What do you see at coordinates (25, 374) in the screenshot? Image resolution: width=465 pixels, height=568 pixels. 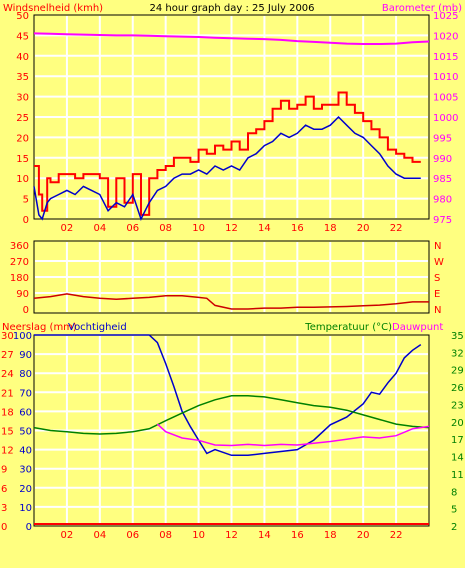 I see `humidity-y-tick-label: 80` at bounding box center [25, 374].